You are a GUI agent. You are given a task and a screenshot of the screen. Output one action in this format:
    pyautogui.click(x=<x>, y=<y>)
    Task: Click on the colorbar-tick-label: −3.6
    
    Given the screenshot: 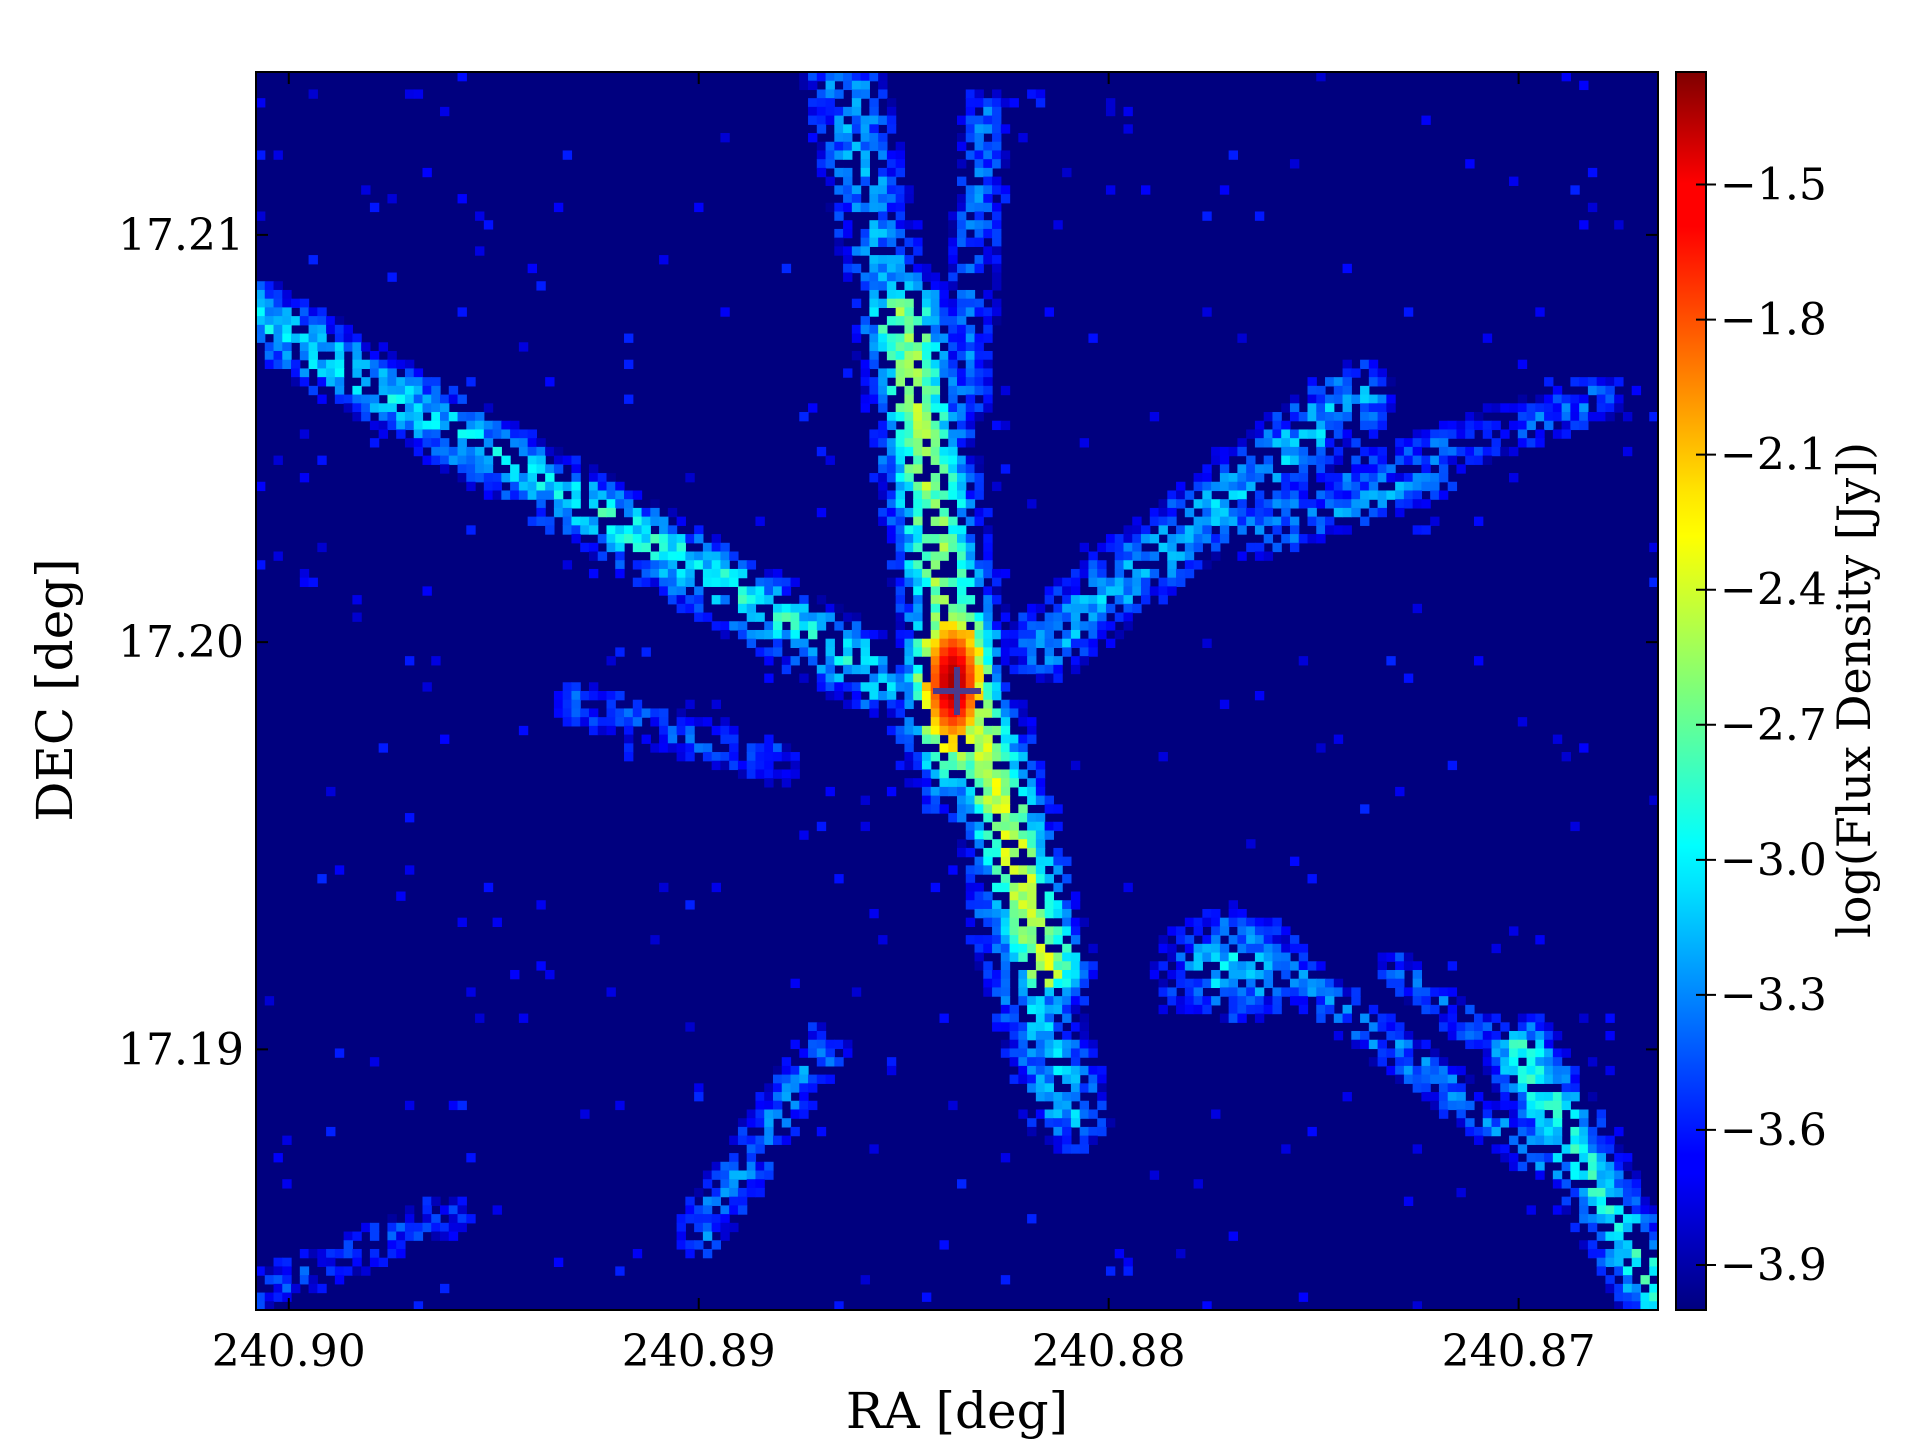 What is the action you would take?
    pyautogui.click(x=1773, y=1130)
    